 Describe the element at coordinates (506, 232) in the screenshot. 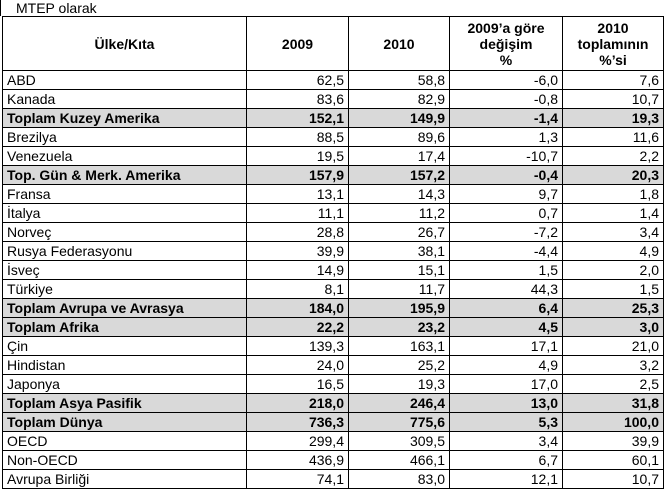

I see `cell-change: -7,2` at that location.